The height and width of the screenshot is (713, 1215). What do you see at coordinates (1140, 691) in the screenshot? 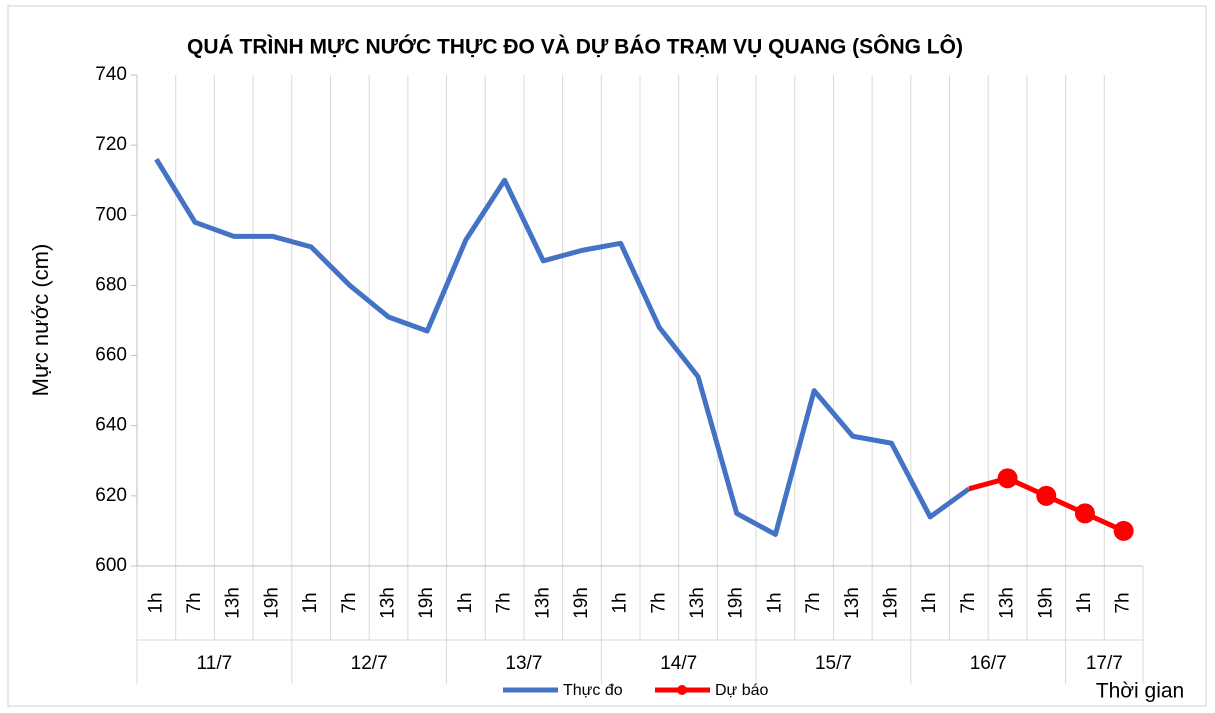
I see `x-axis-label: Thời gian` at bounding box center [1140, 691].